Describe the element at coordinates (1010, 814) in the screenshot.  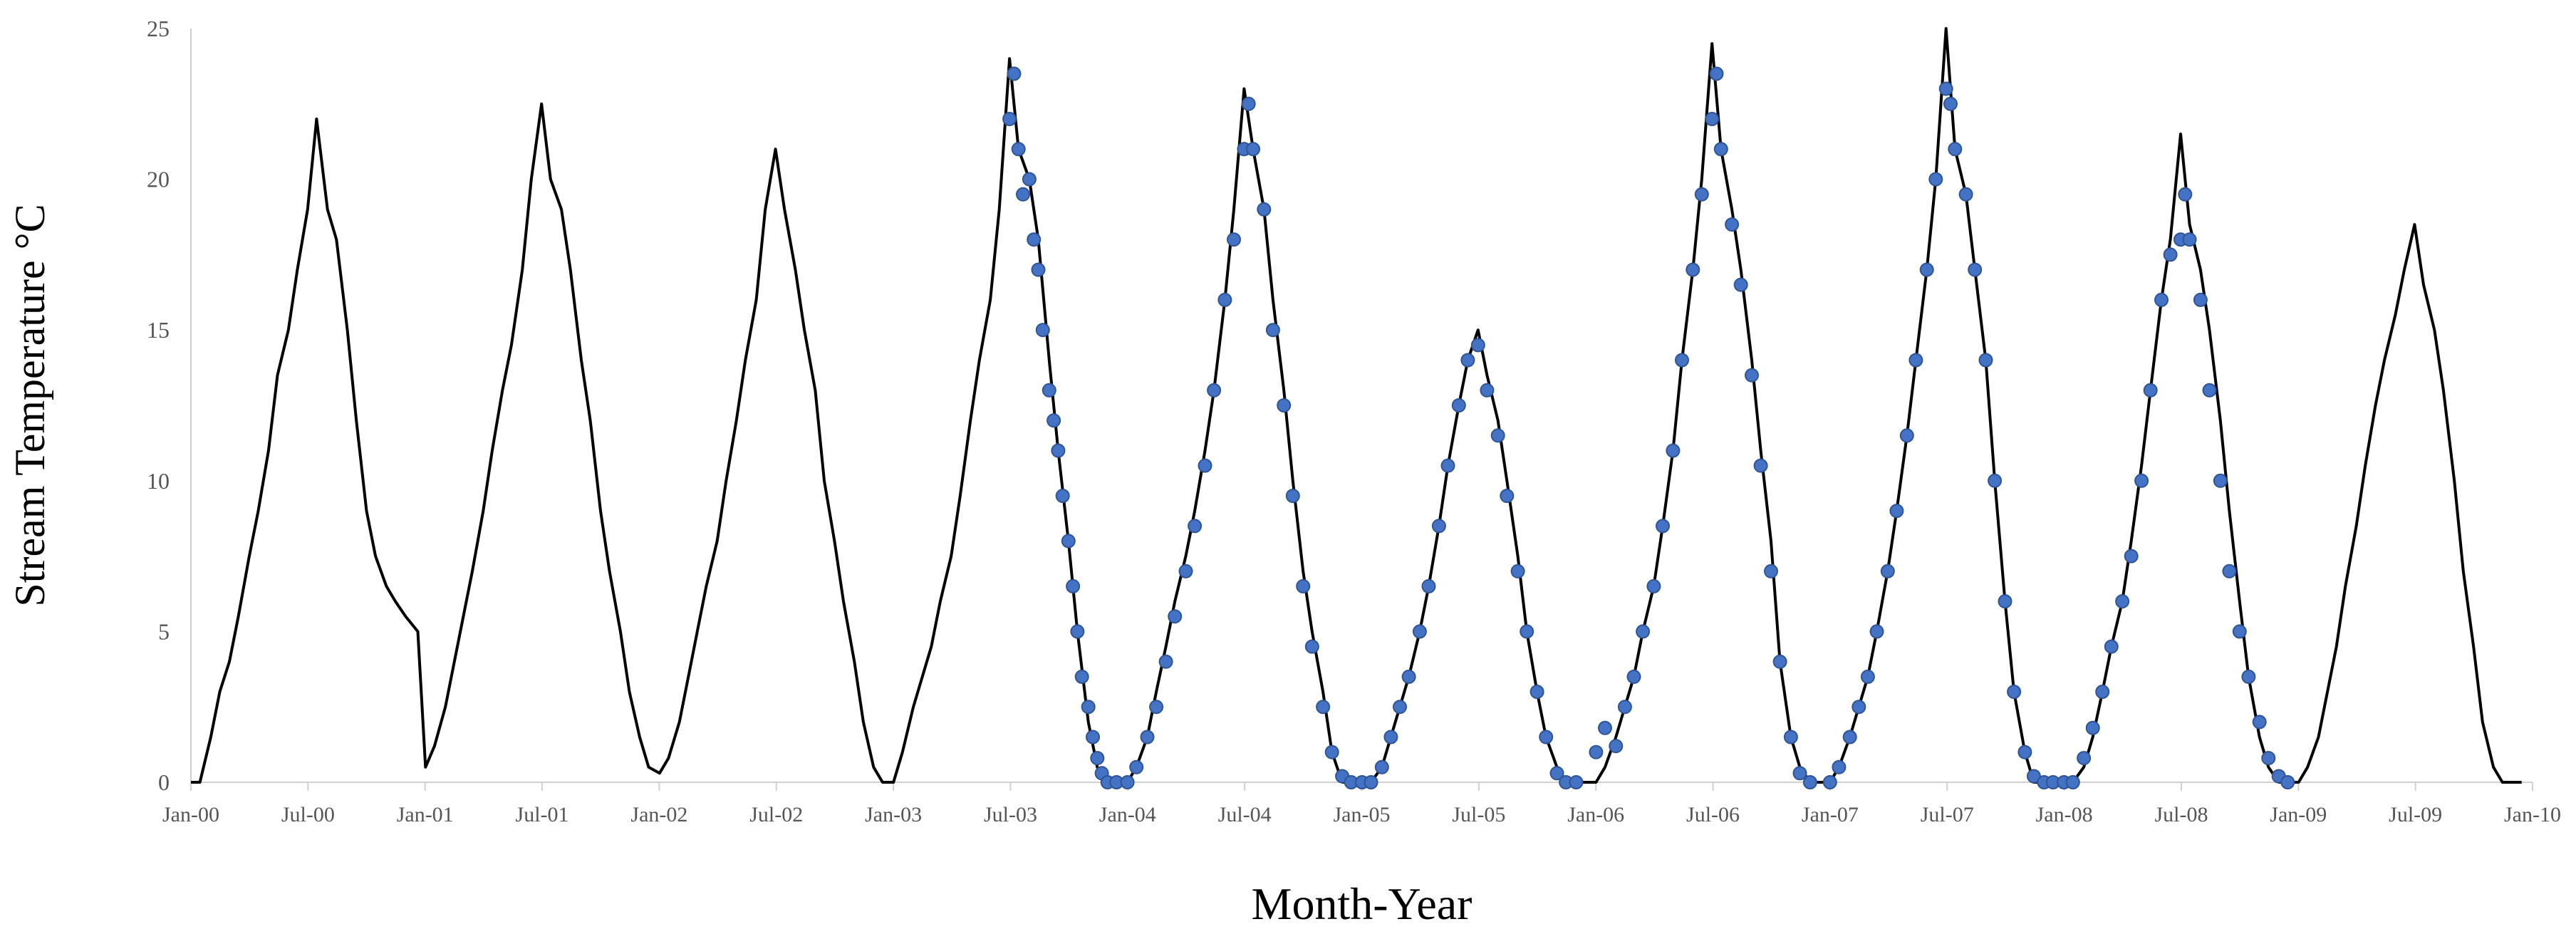
I see `x-tick-label: Jul-03` at that location.